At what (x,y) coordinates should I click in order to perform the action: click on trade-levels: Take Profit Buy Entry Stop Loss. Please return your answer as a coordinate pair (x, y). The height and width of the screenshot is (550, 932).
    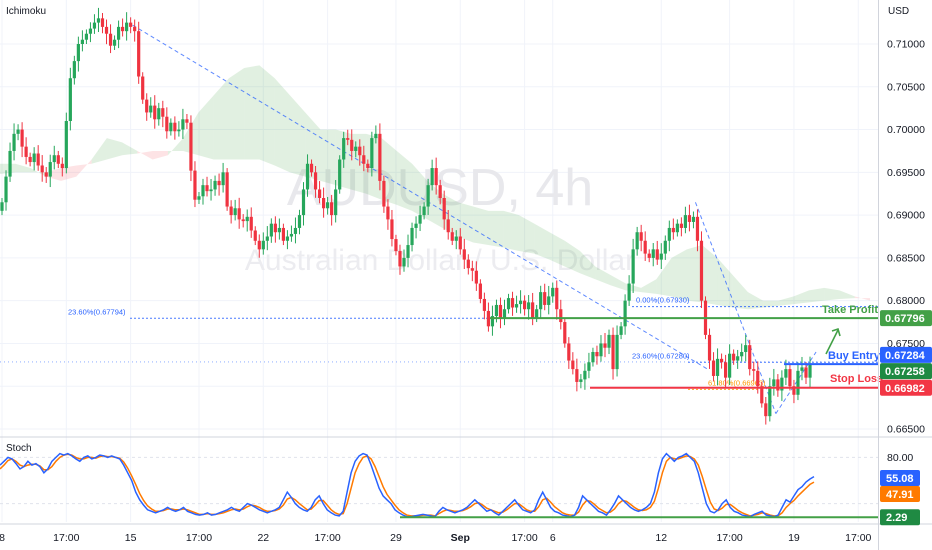
    Looking at the image, I should click on (686, 346).